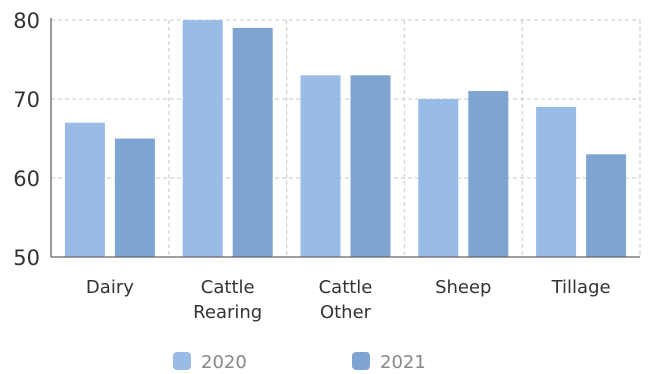 This screenshot has height=374, width=669. I want to click on x-tick-label: Cattle Other, so click(346, 300).